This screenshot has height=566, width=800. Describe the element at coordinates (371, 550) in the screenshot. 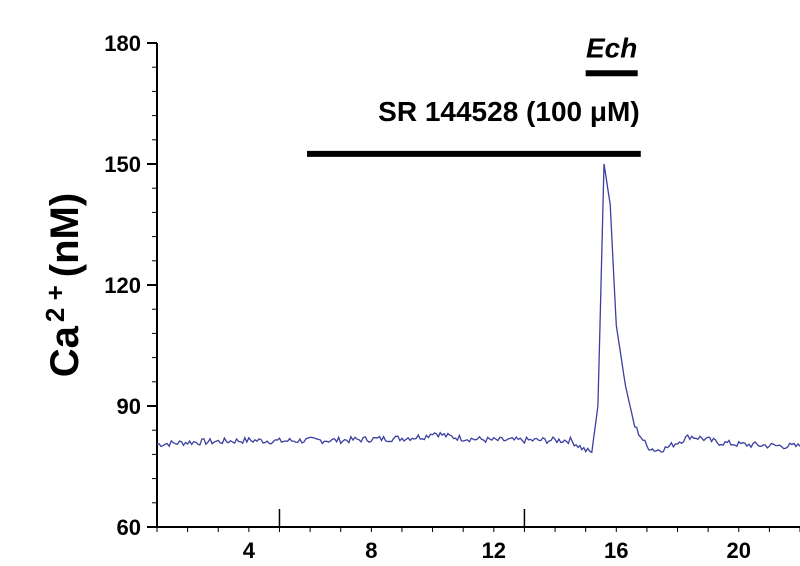

I see `x-tick-label: 8` at that location.